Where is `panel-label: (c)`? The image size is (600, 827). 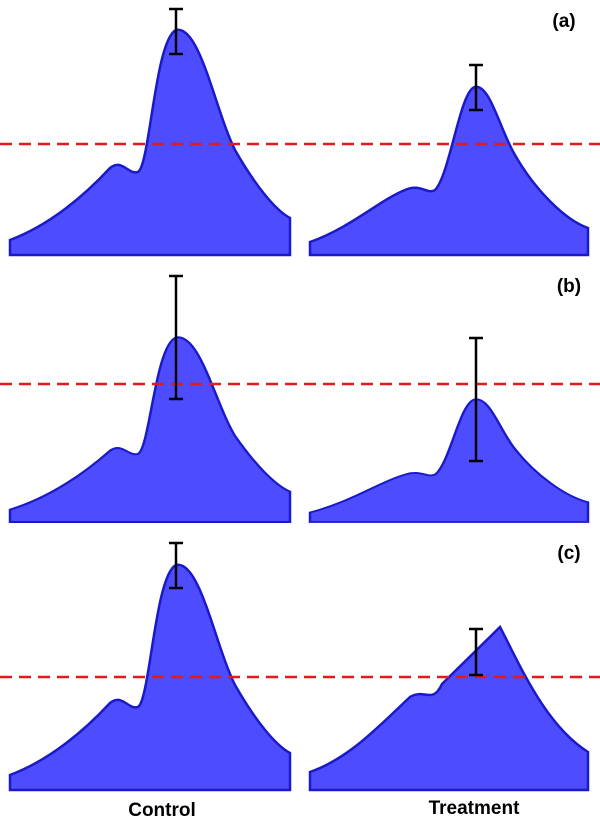
panel-label: (c) is located at coordinates (568, 553).